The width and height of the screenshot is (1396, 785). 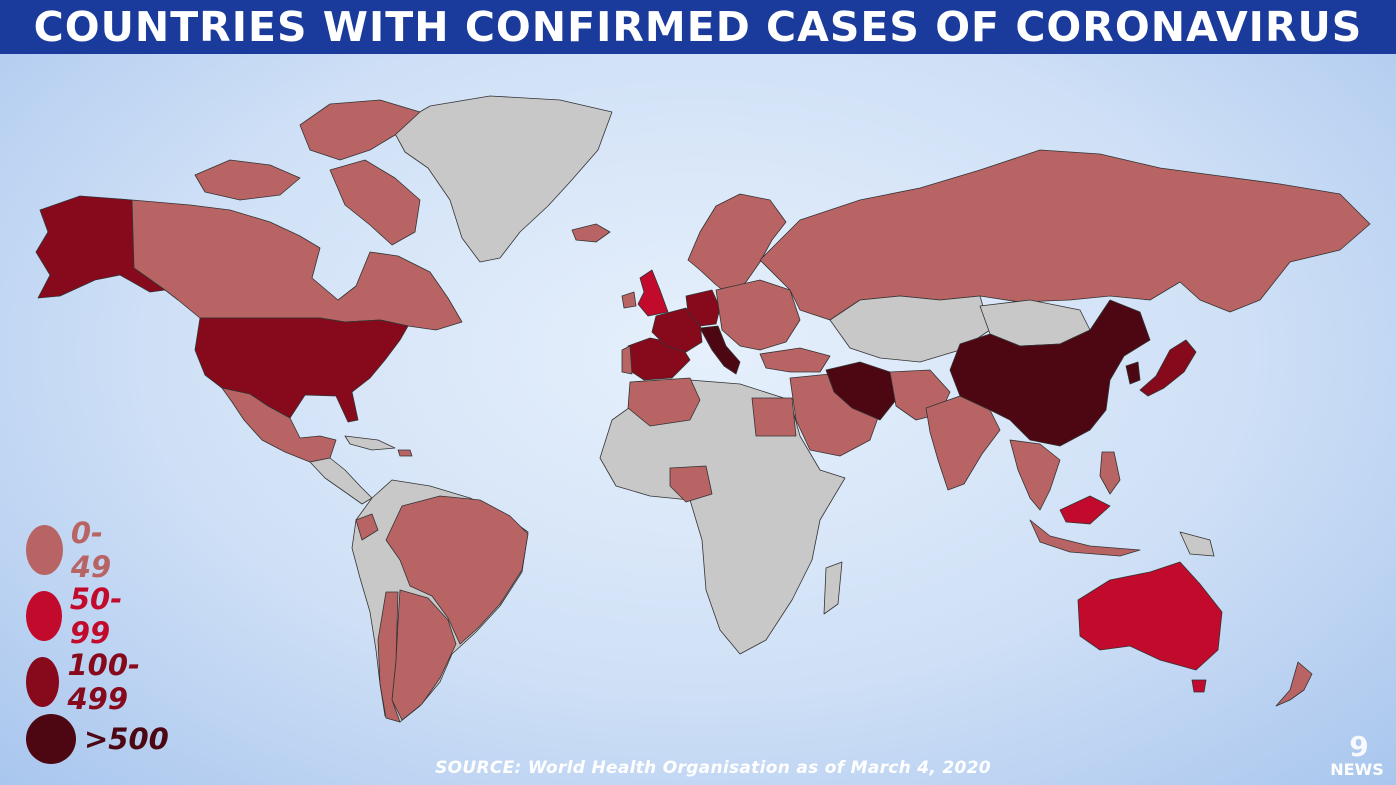 I want to click on indonesia, so click(x=1085, y=538).